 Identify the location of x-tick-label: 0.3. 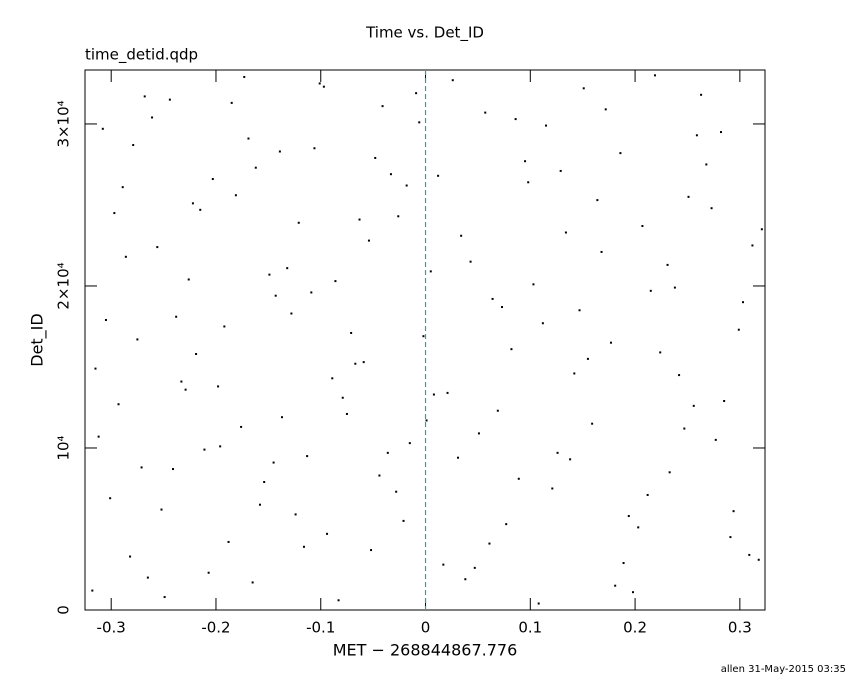
(740, 628).